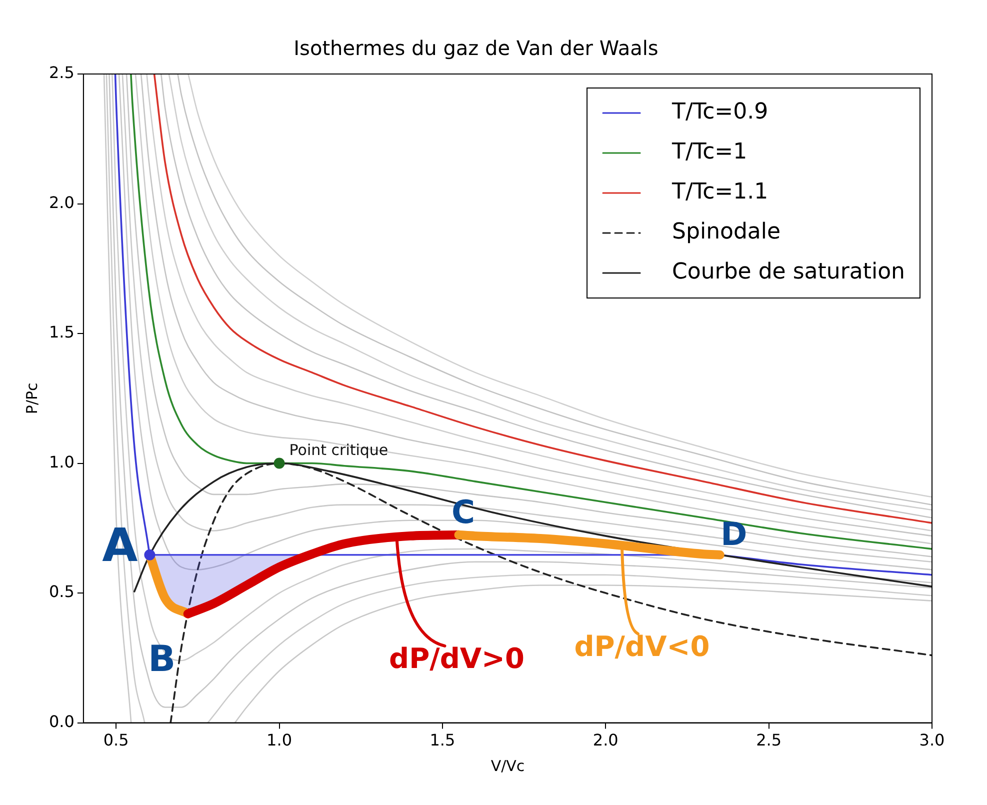 The height and width of the screenshot is (805, 987). Describe the element at coordinates (61, 332) in the screenshot. I see `y-tick-label: 1.5` at that location.